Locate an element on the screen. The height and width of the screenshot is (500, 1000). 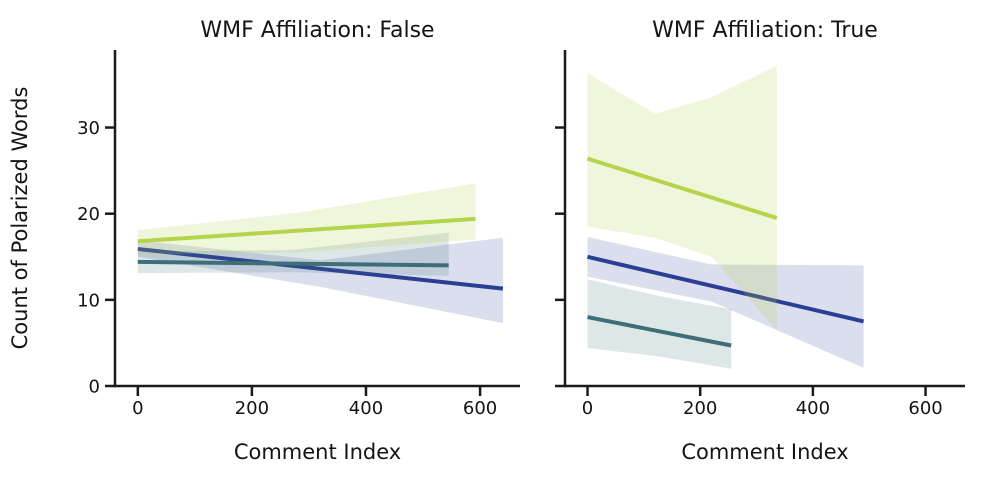
confidence-band-teal is located at coordinates (659, 324).